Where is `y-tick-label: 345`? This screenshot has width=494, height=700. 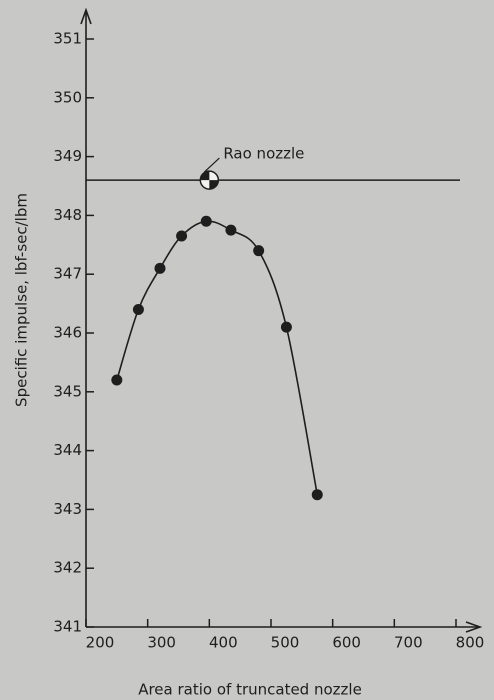 y-tick-label: 345 is located at coordinates (67, 391).